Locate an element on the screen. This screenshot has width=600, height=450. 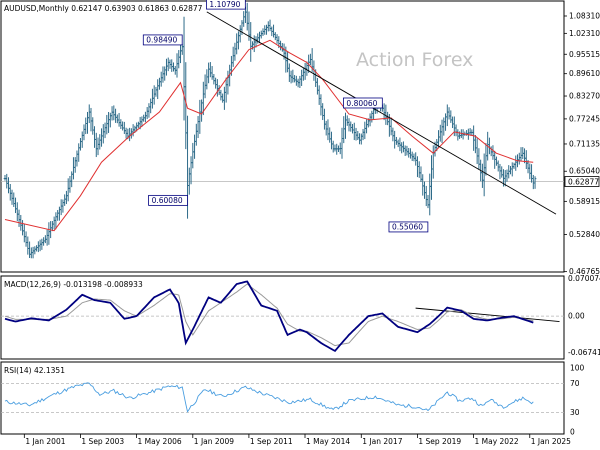
date-tick-label: 1 Sep 2011 is located at coordinates (271, 441).